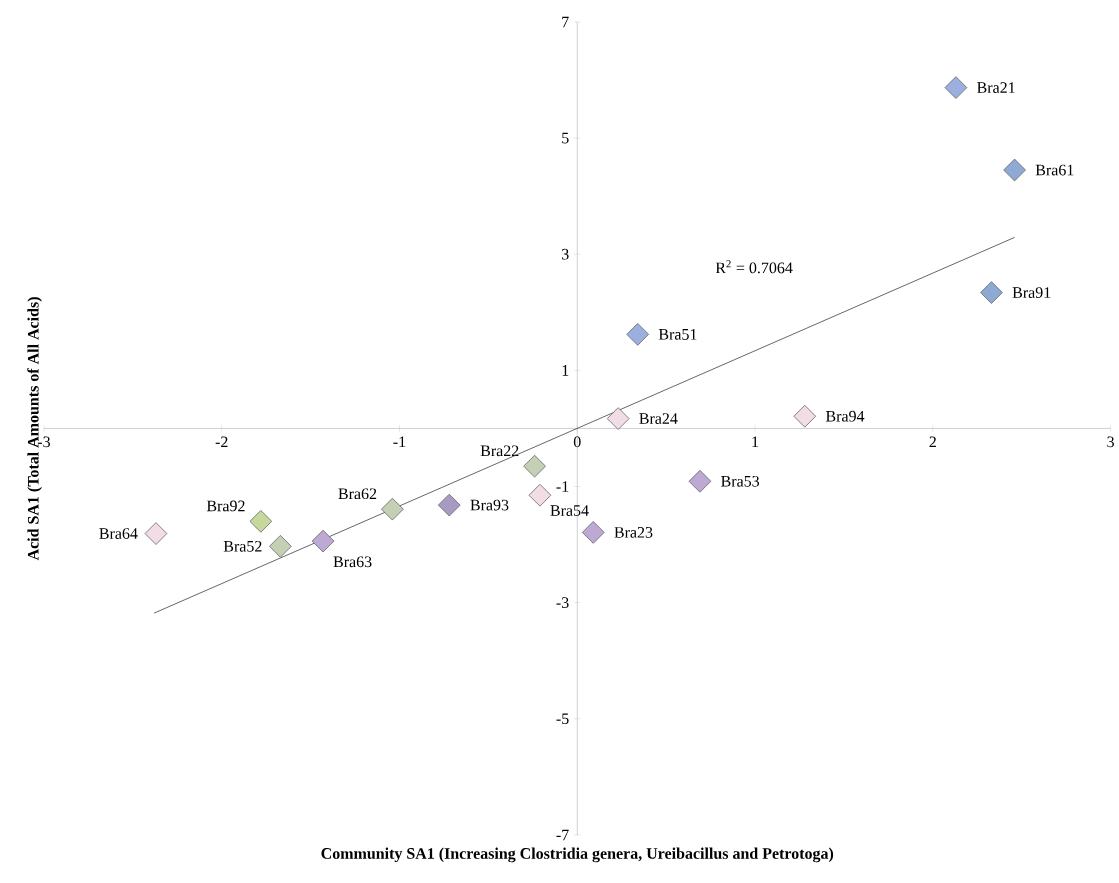 Image resolution: width=1119 pixels, height=883 pixels. I want to click on x-tick-label: 3, so click(1110, 442).